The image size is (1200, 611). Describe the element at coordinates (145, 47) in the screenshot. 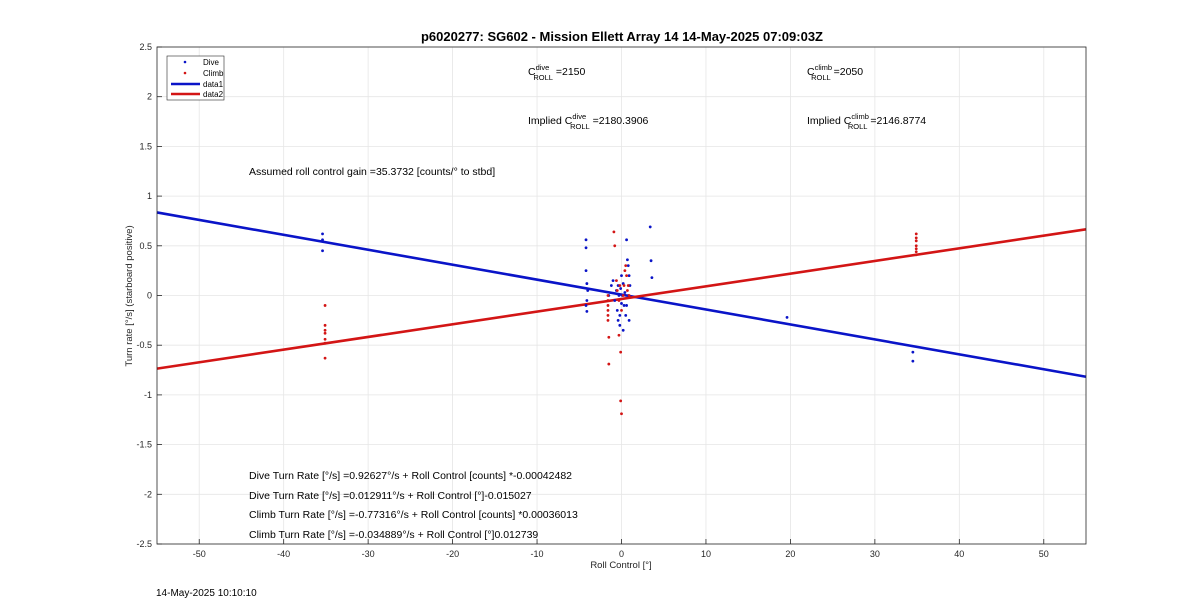

I see `y-tick-label: 2.5` at that location.